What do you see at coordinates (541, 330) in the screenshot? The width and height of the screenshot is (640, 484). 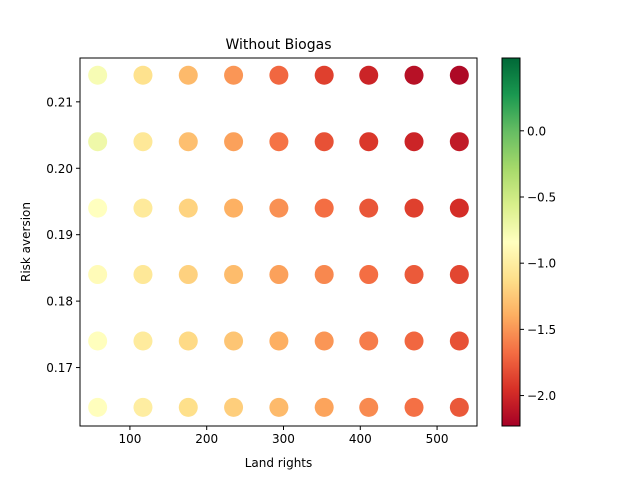 I see `colorbar-tick-label: −1.5` at bounding box center [541, 330].